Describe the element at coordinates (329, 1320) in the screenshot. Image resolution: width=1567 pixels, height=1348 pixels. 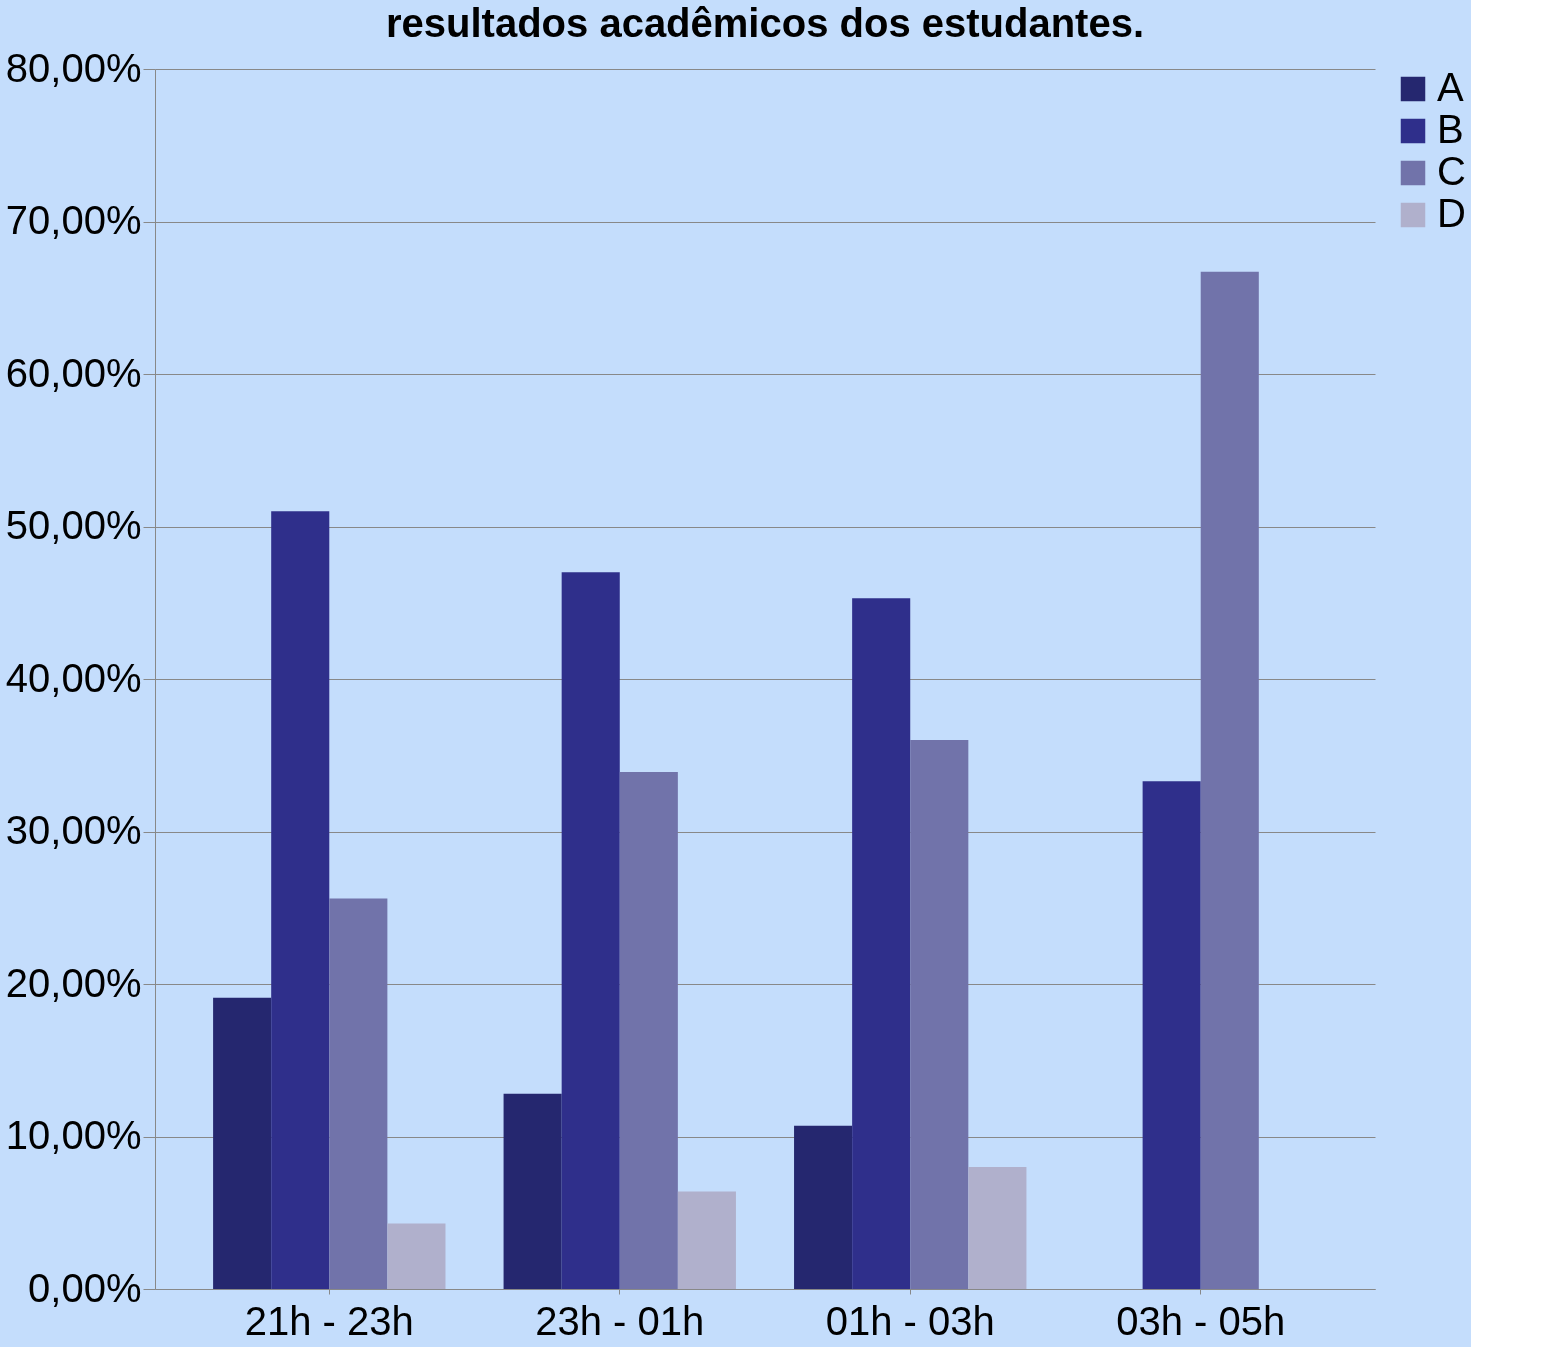
I see `x-tick-label: 21h - 23h` at that location.